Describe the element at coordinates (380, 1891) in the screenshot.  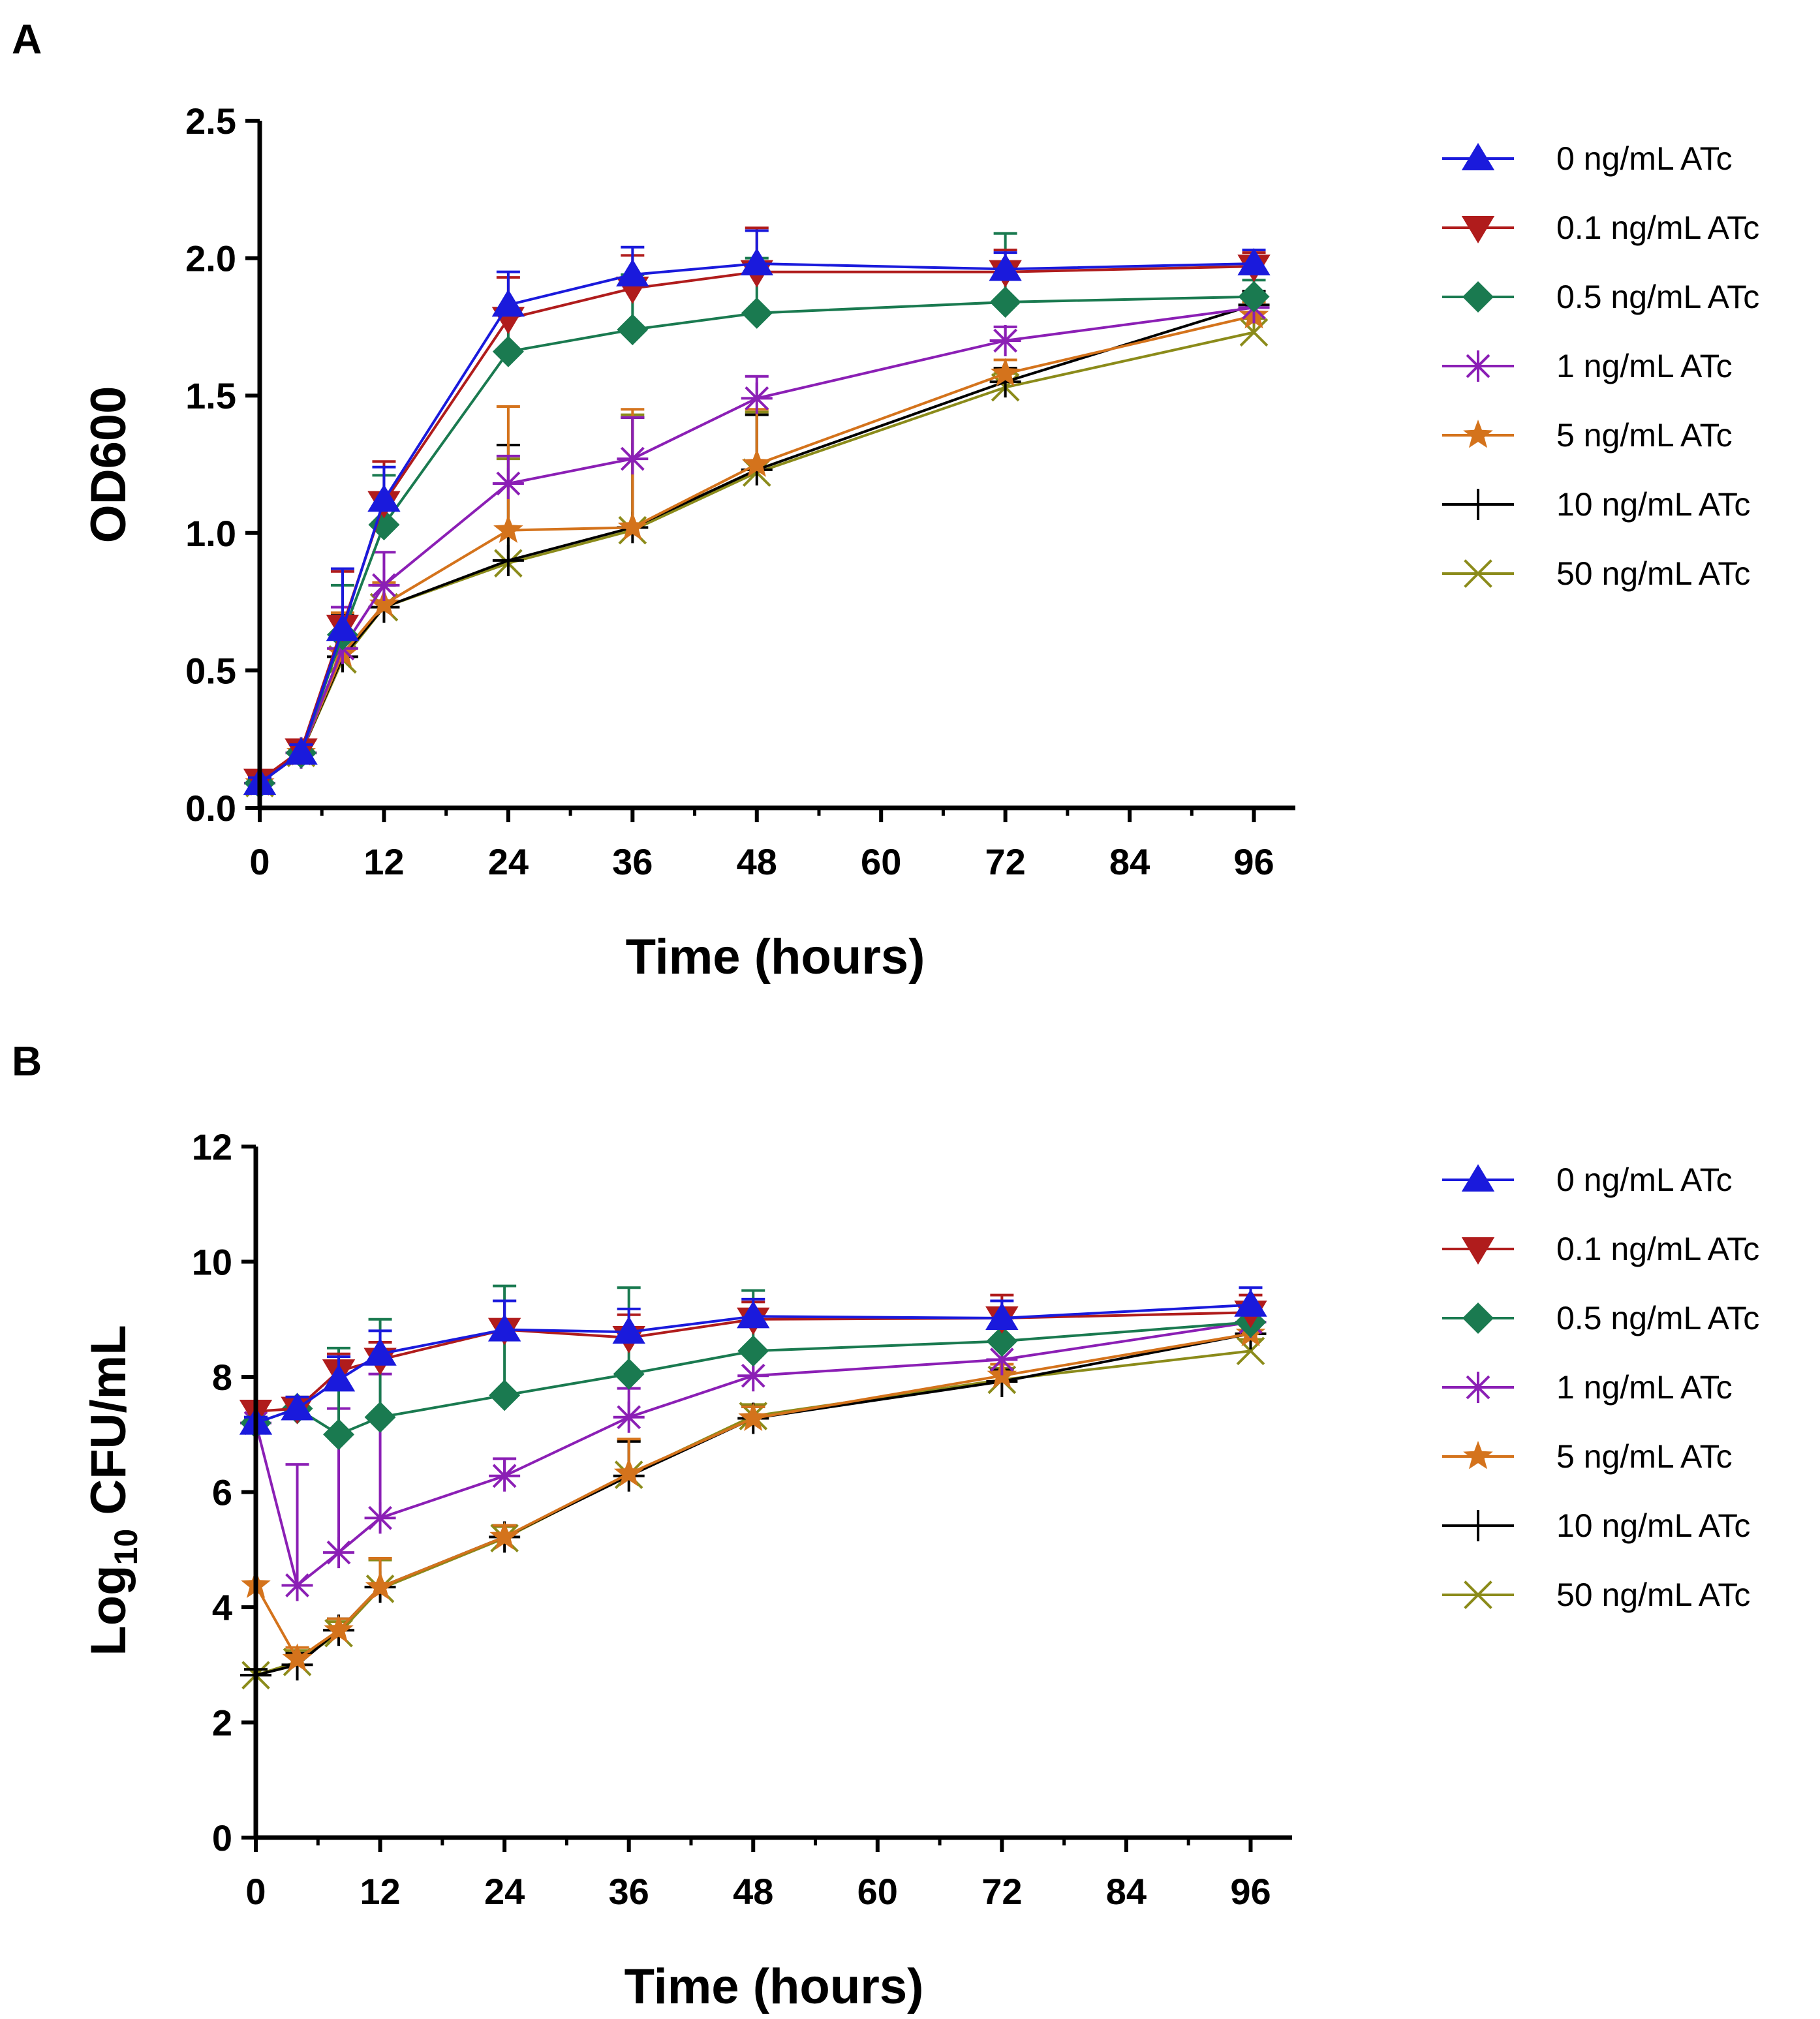
I see `x-tick-label: 12` at that location.